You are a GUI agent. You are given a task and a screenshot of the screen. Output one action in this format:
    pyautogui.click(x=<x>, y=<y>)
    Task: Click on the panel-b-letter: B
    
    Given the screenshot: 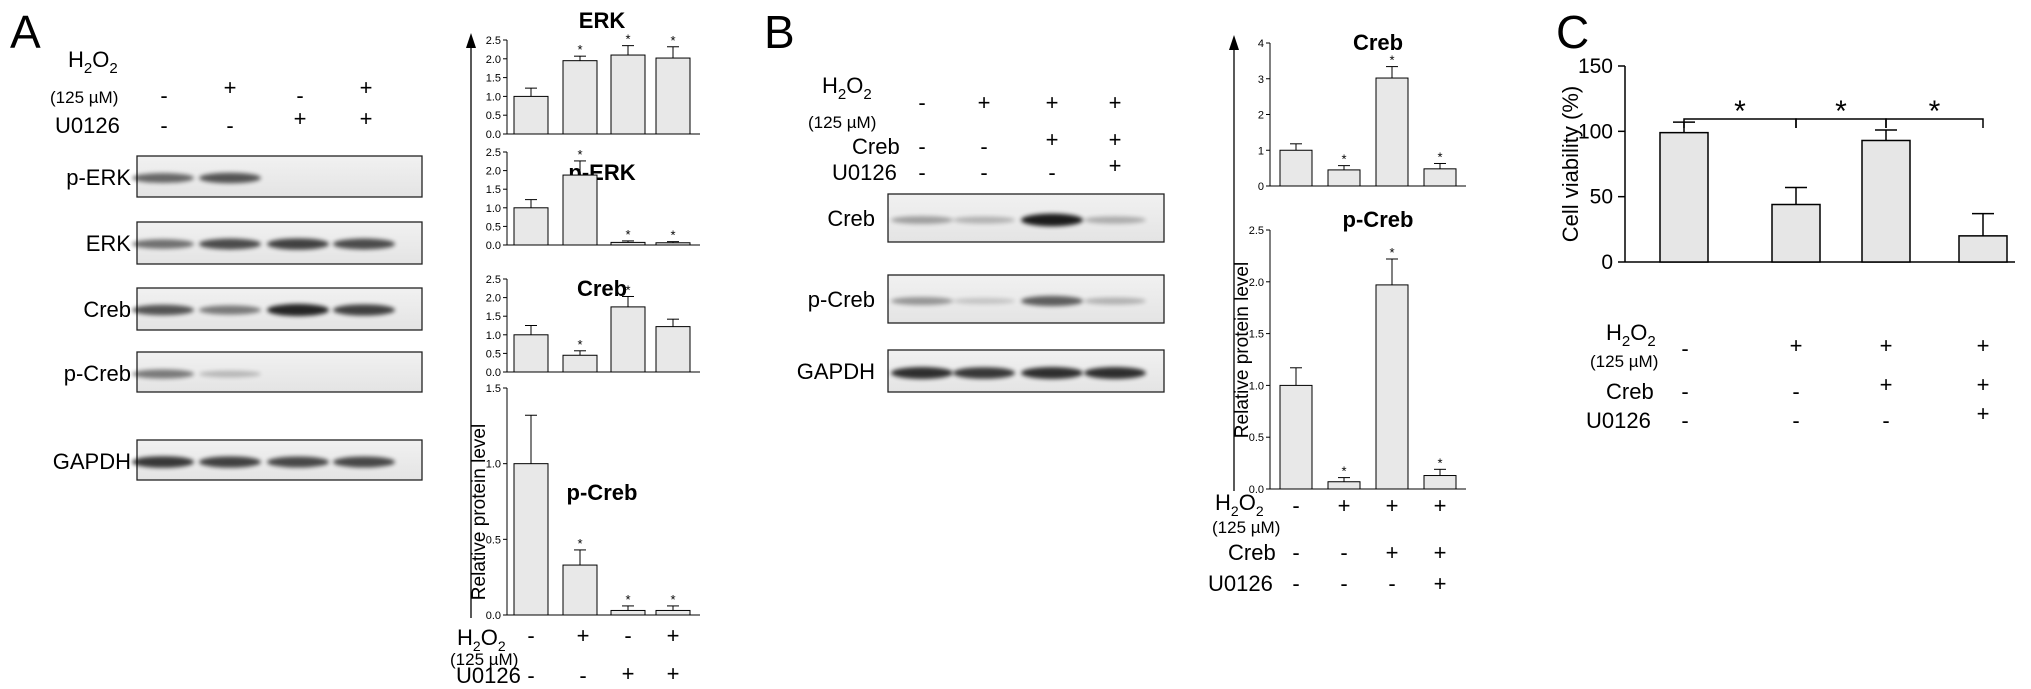 What is the action you would take?
    pyautogui.click(x=779, y=32)
    